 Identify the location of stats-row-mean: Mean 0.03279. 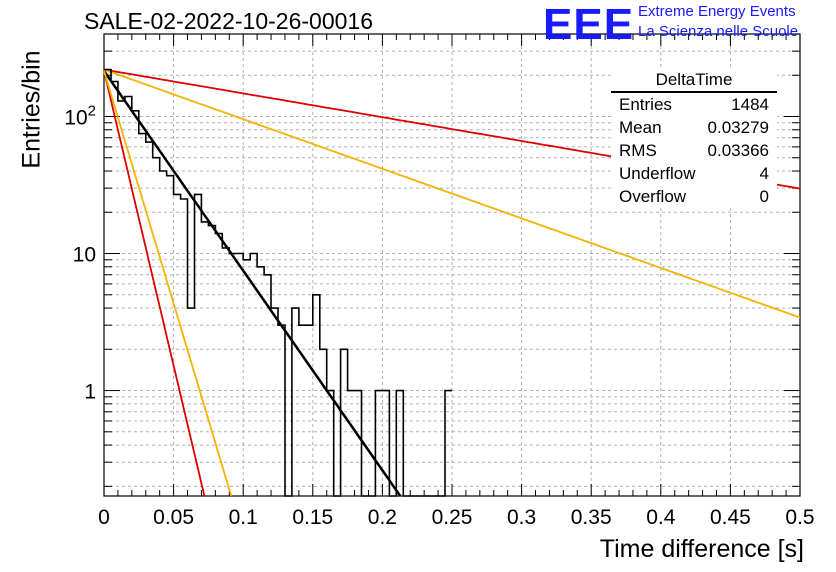
(694, 127).